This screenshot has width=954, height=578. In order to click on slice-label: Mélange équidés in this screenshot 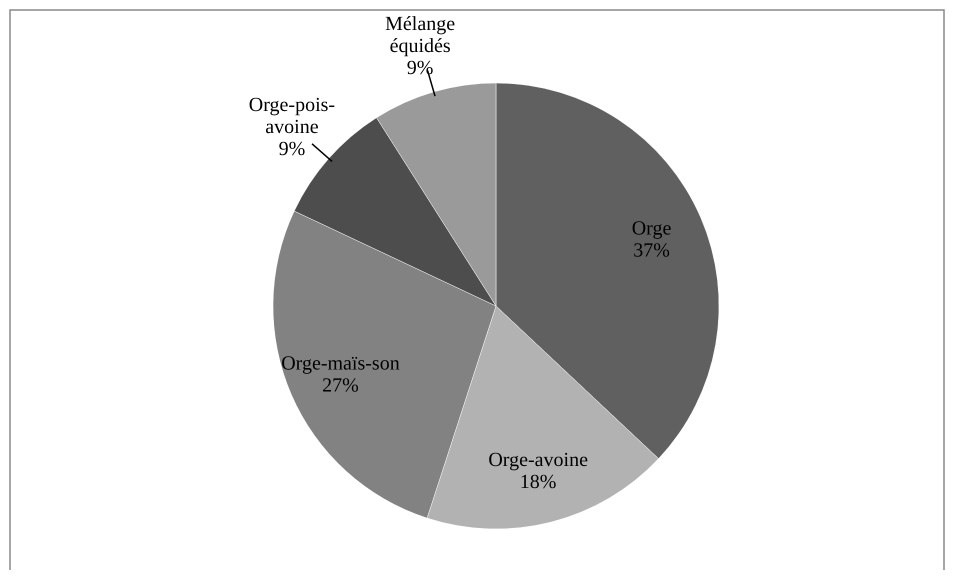, I will do `click(420, 34)`.